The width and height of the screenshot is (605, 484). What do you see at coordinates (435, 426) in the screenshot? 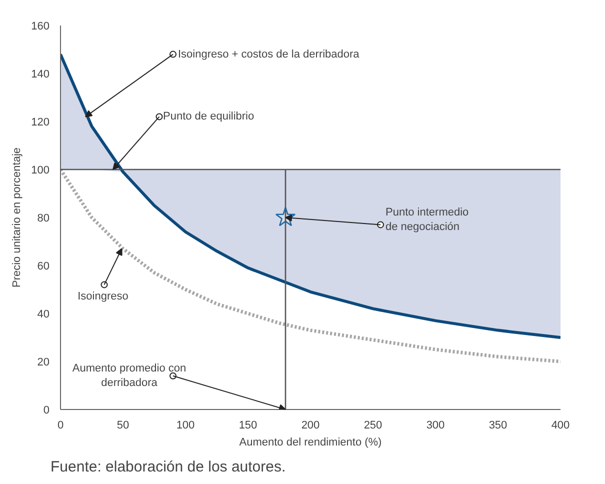
I see `x-tick-label: 300` at bounding box center [435, 426].